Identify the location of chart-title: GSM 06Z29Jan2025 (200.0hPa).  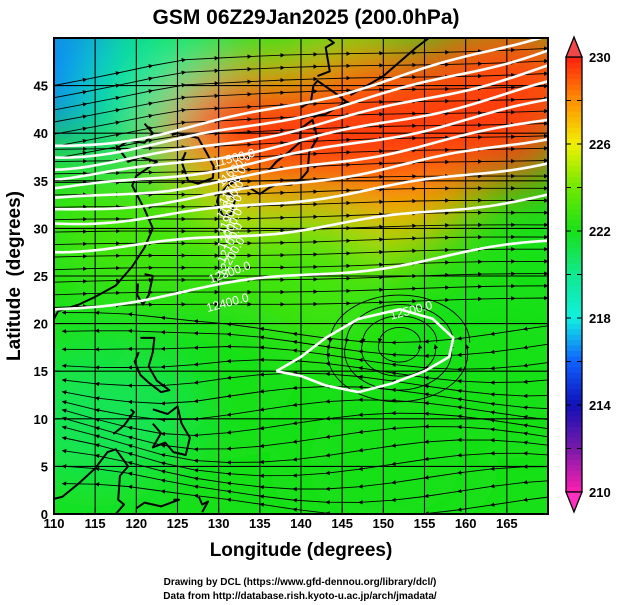
(305, 17).